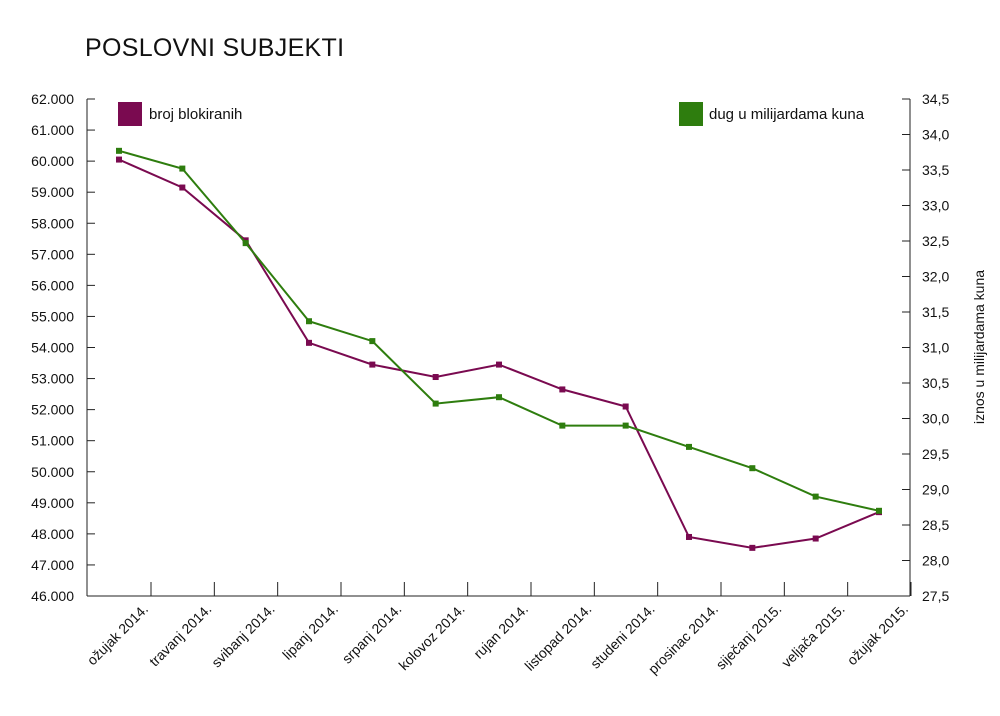 This screenshot has width=1000, height=716. Describe the element at coordinates (52, 472) in the screenshot. I see `left-tick-label: 50.000` at that location.